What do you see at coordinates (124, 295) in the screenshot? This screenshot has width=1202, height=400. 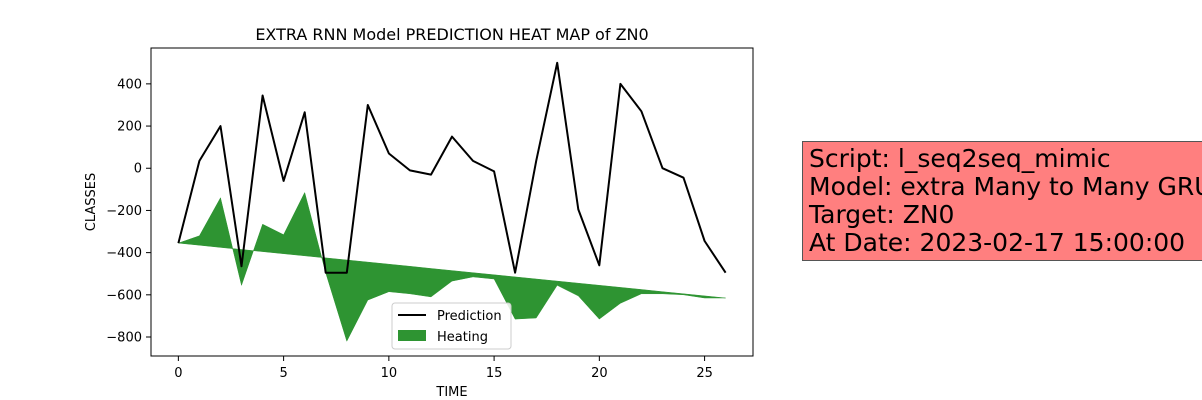 I see `y-tick-label: −600` at bounding box center [124, 295].